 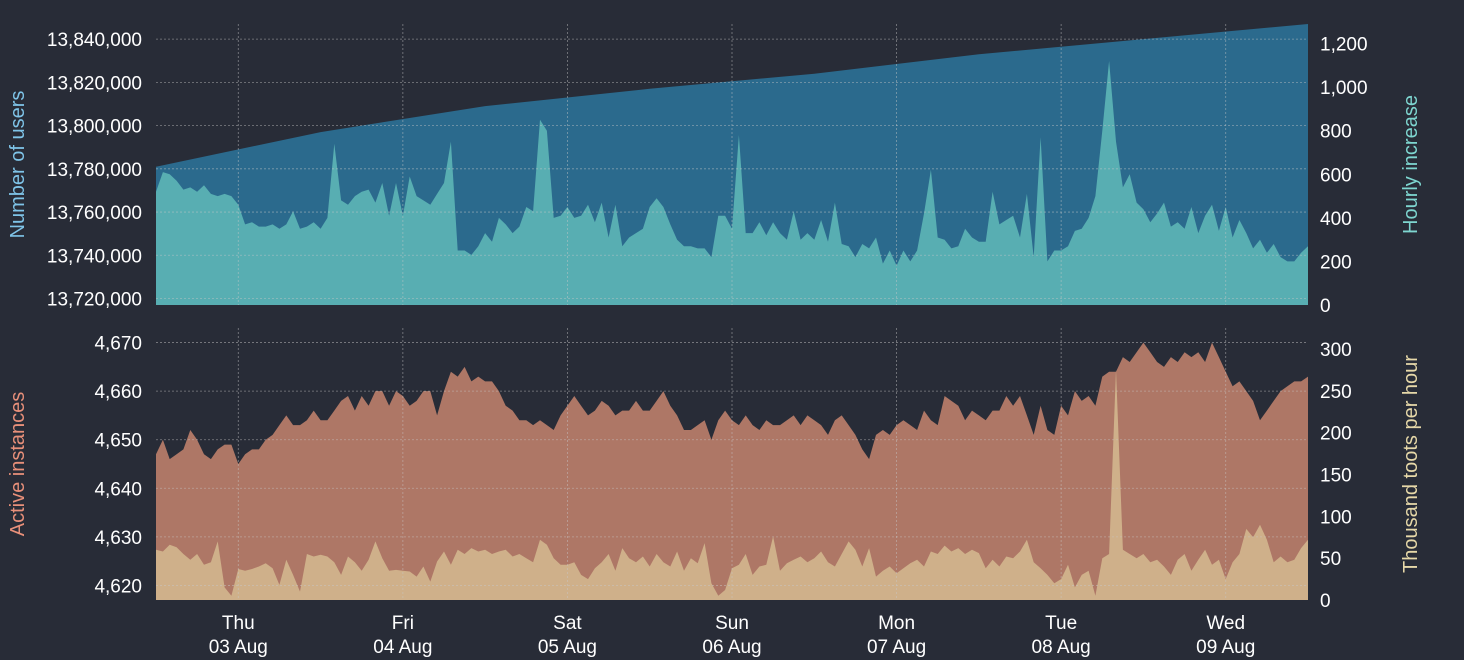 I want to click on right-tick-label: 50, so click(x=1330, y=559).